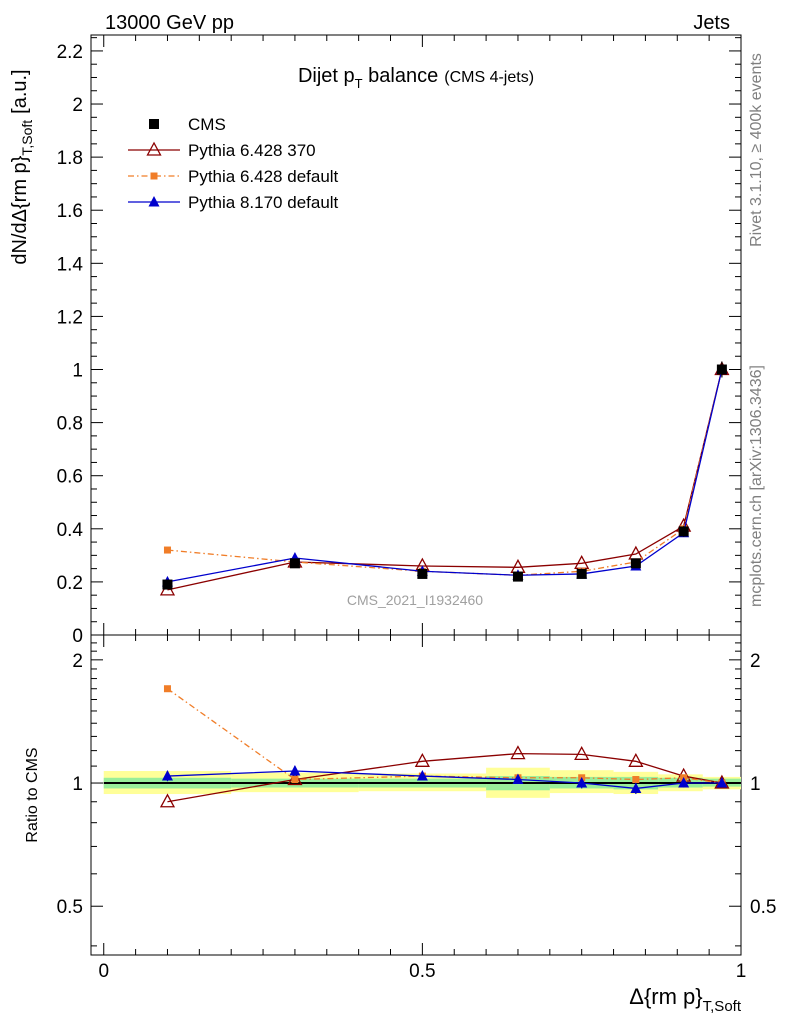  Describe the element at coordinates (70, 264) in the screenshot. I see `main-ytick-label: 1.4` at that location.